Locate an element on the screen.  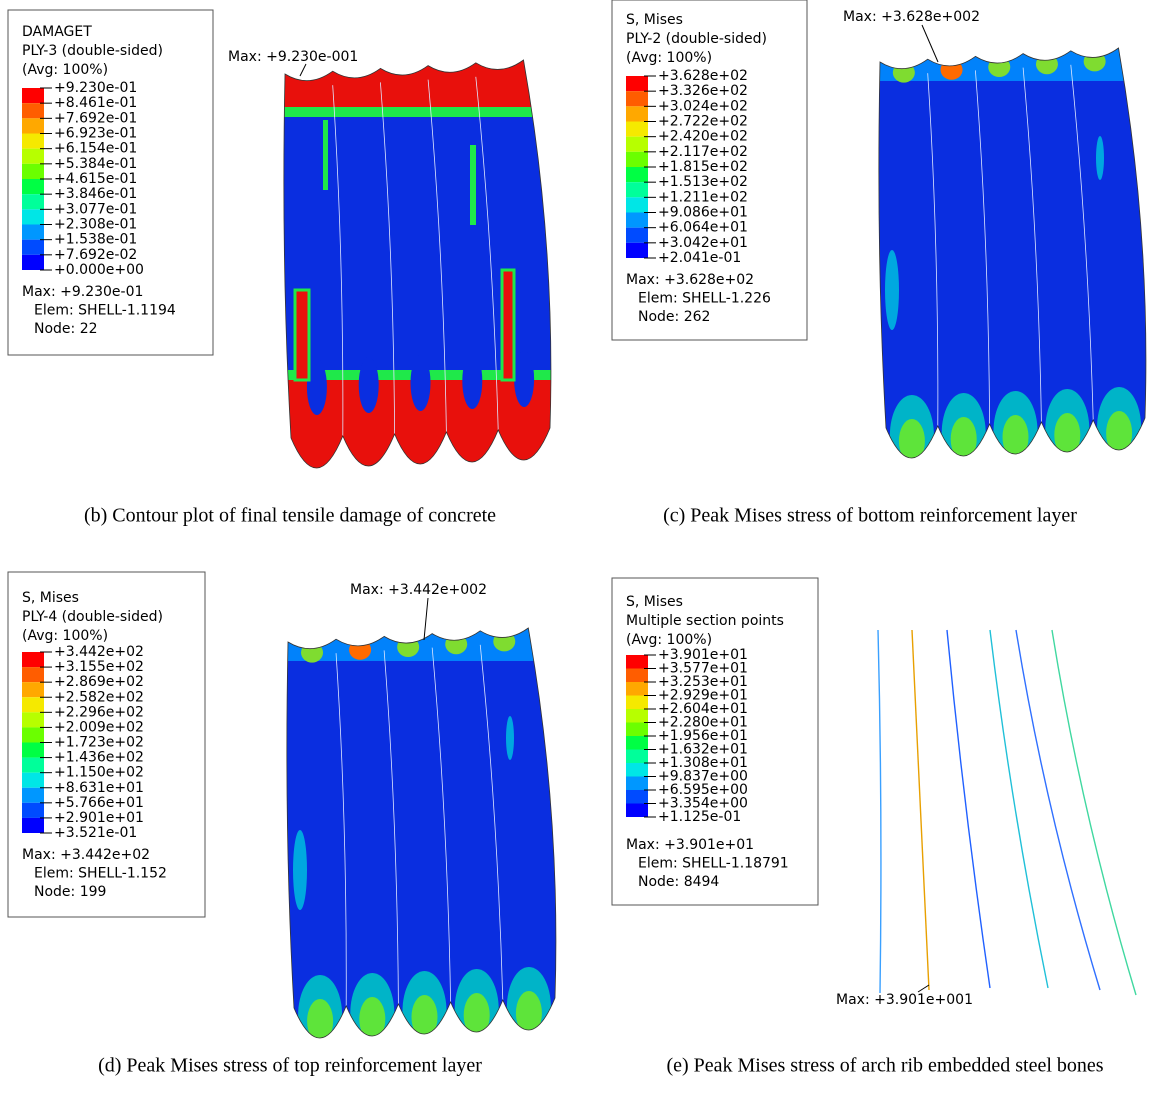
legend-value: +1.211e+02 is located at coordinates (703, 197).